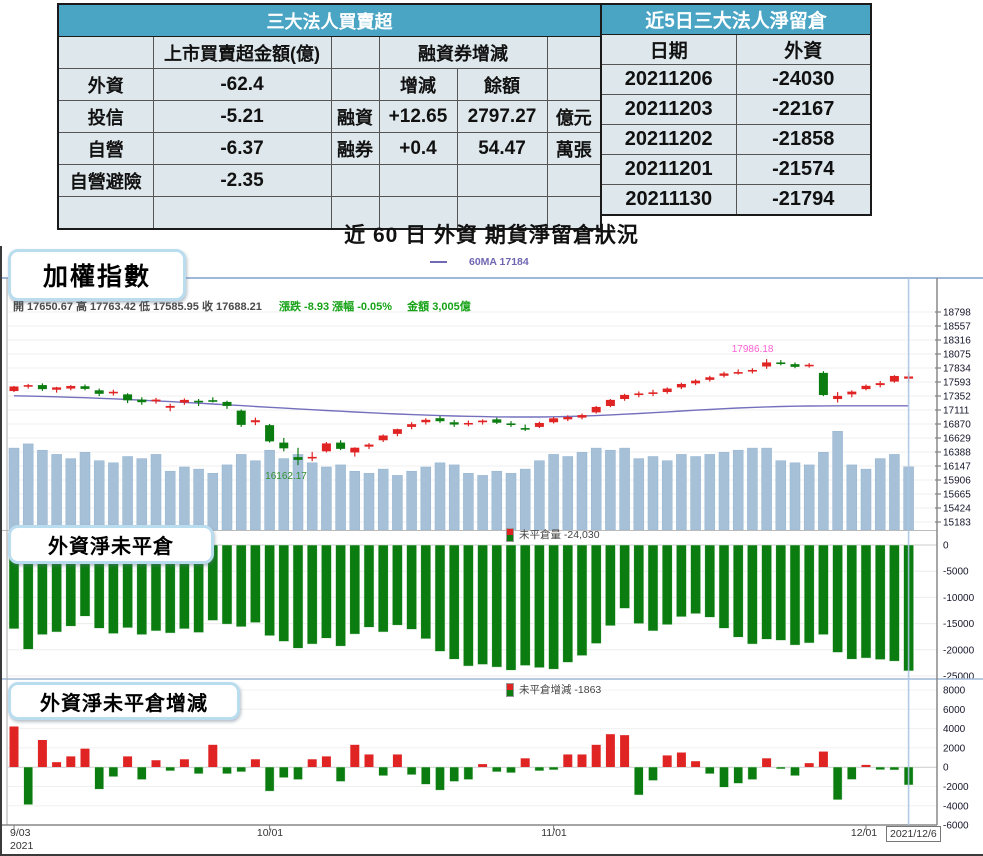 This screenshot has width=983, height=856. I want to click on col-header-foreign: 外資, so click(803, 49).